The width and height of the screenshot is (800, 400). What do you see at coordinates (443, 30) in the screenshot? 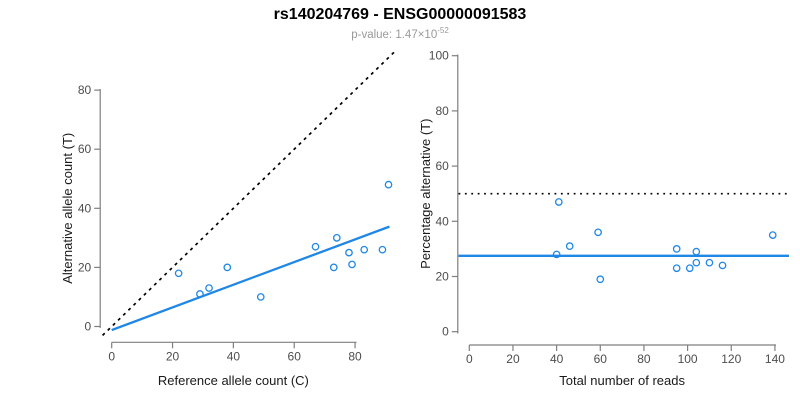
I see `pvalue-exponent: -52` at bounding box center [443, 30].